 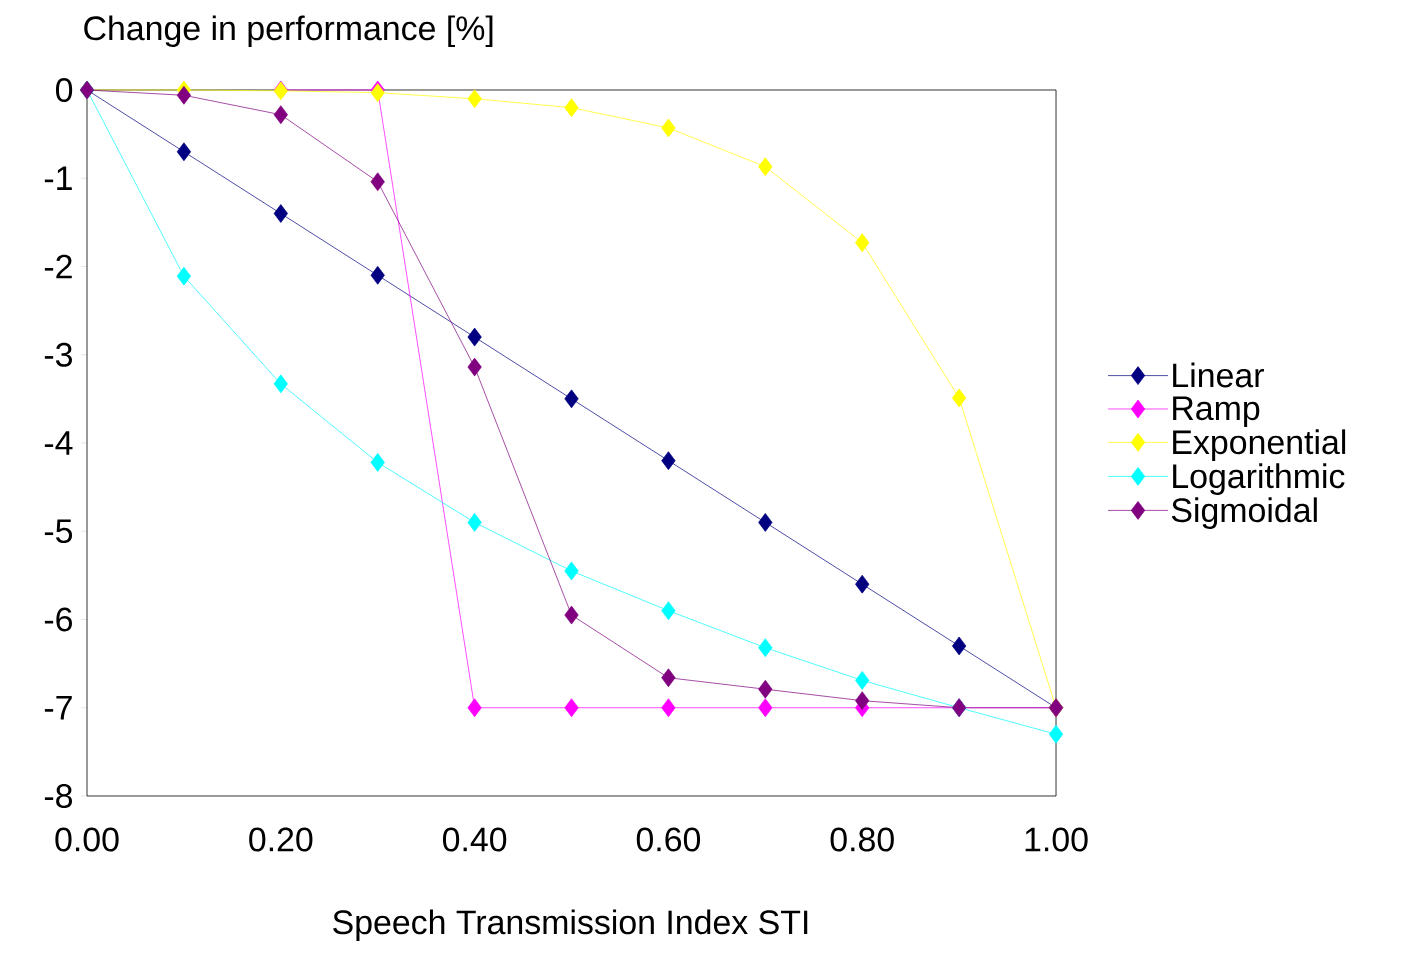 I want to click on y-tick-label: 0, so click(x=64, y=89).